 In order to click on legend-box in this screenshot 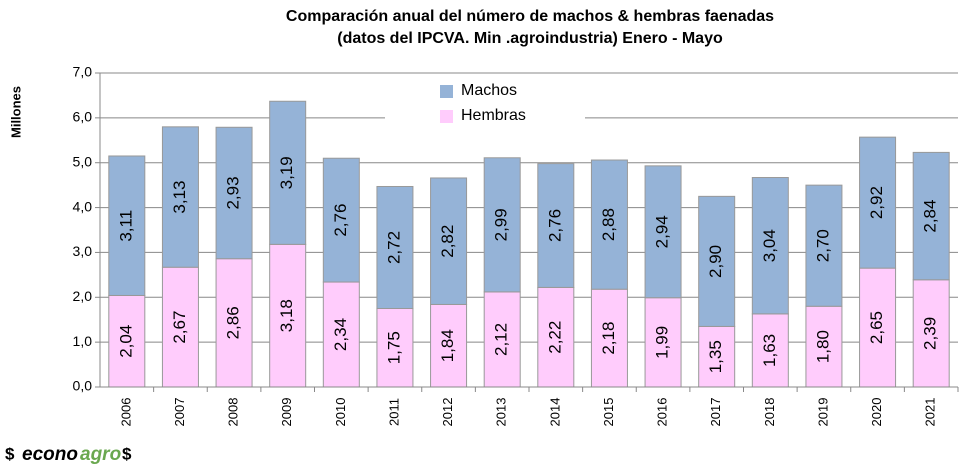, I will do `click(485, 104)`.